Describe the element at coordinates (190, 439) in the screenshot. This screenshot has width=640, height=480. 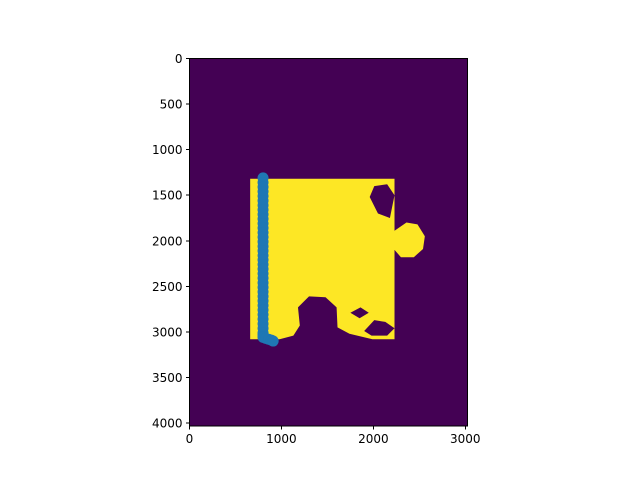
I see `x-tick-label: 0` at that location.